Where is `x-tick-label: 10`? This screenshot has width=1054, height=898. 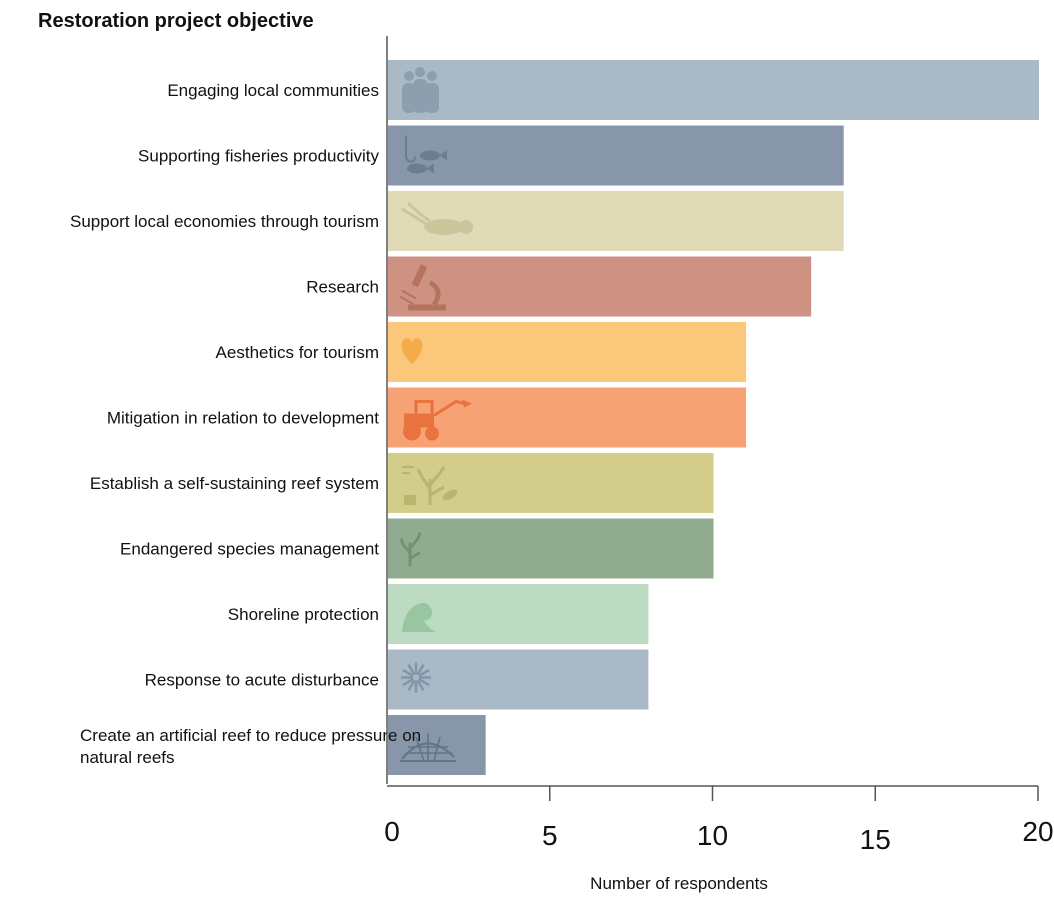
x-tick-label: 10 is located at coordinates (712, 835).